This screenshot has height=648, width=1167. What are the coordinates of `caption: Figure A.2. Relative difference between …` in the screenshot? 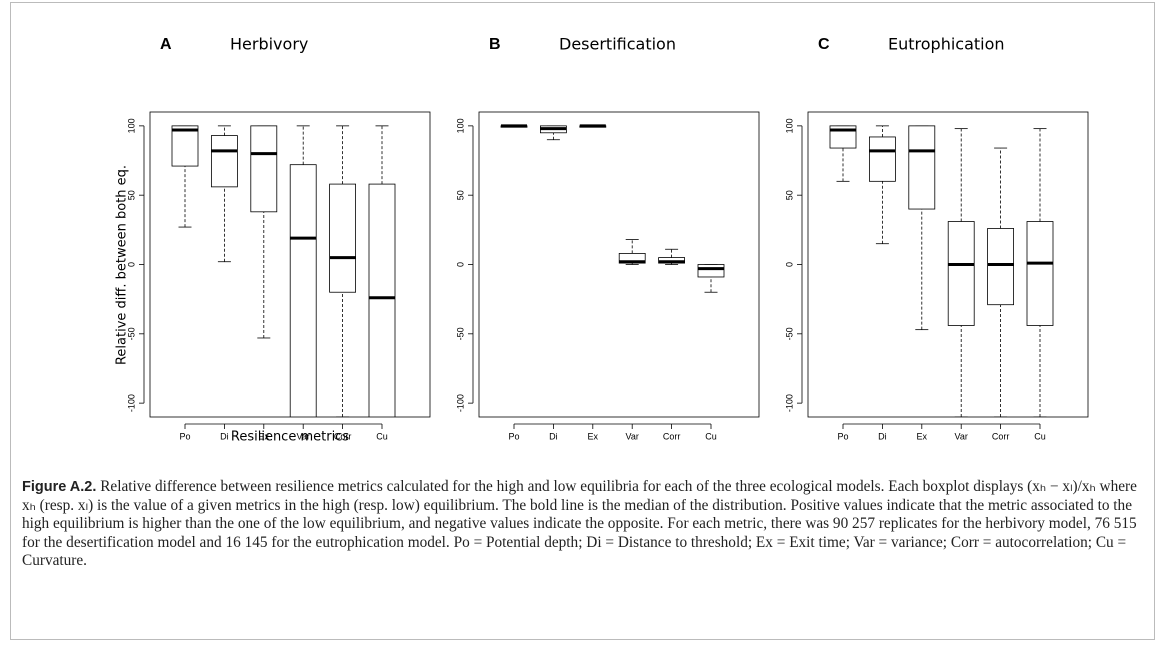 It's located at (584, 524).